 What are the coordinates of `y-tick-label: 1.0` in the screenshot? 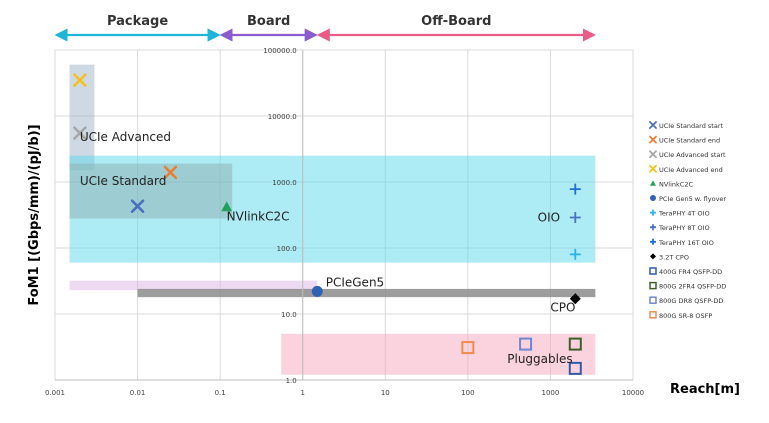 It's located at (291, 381).